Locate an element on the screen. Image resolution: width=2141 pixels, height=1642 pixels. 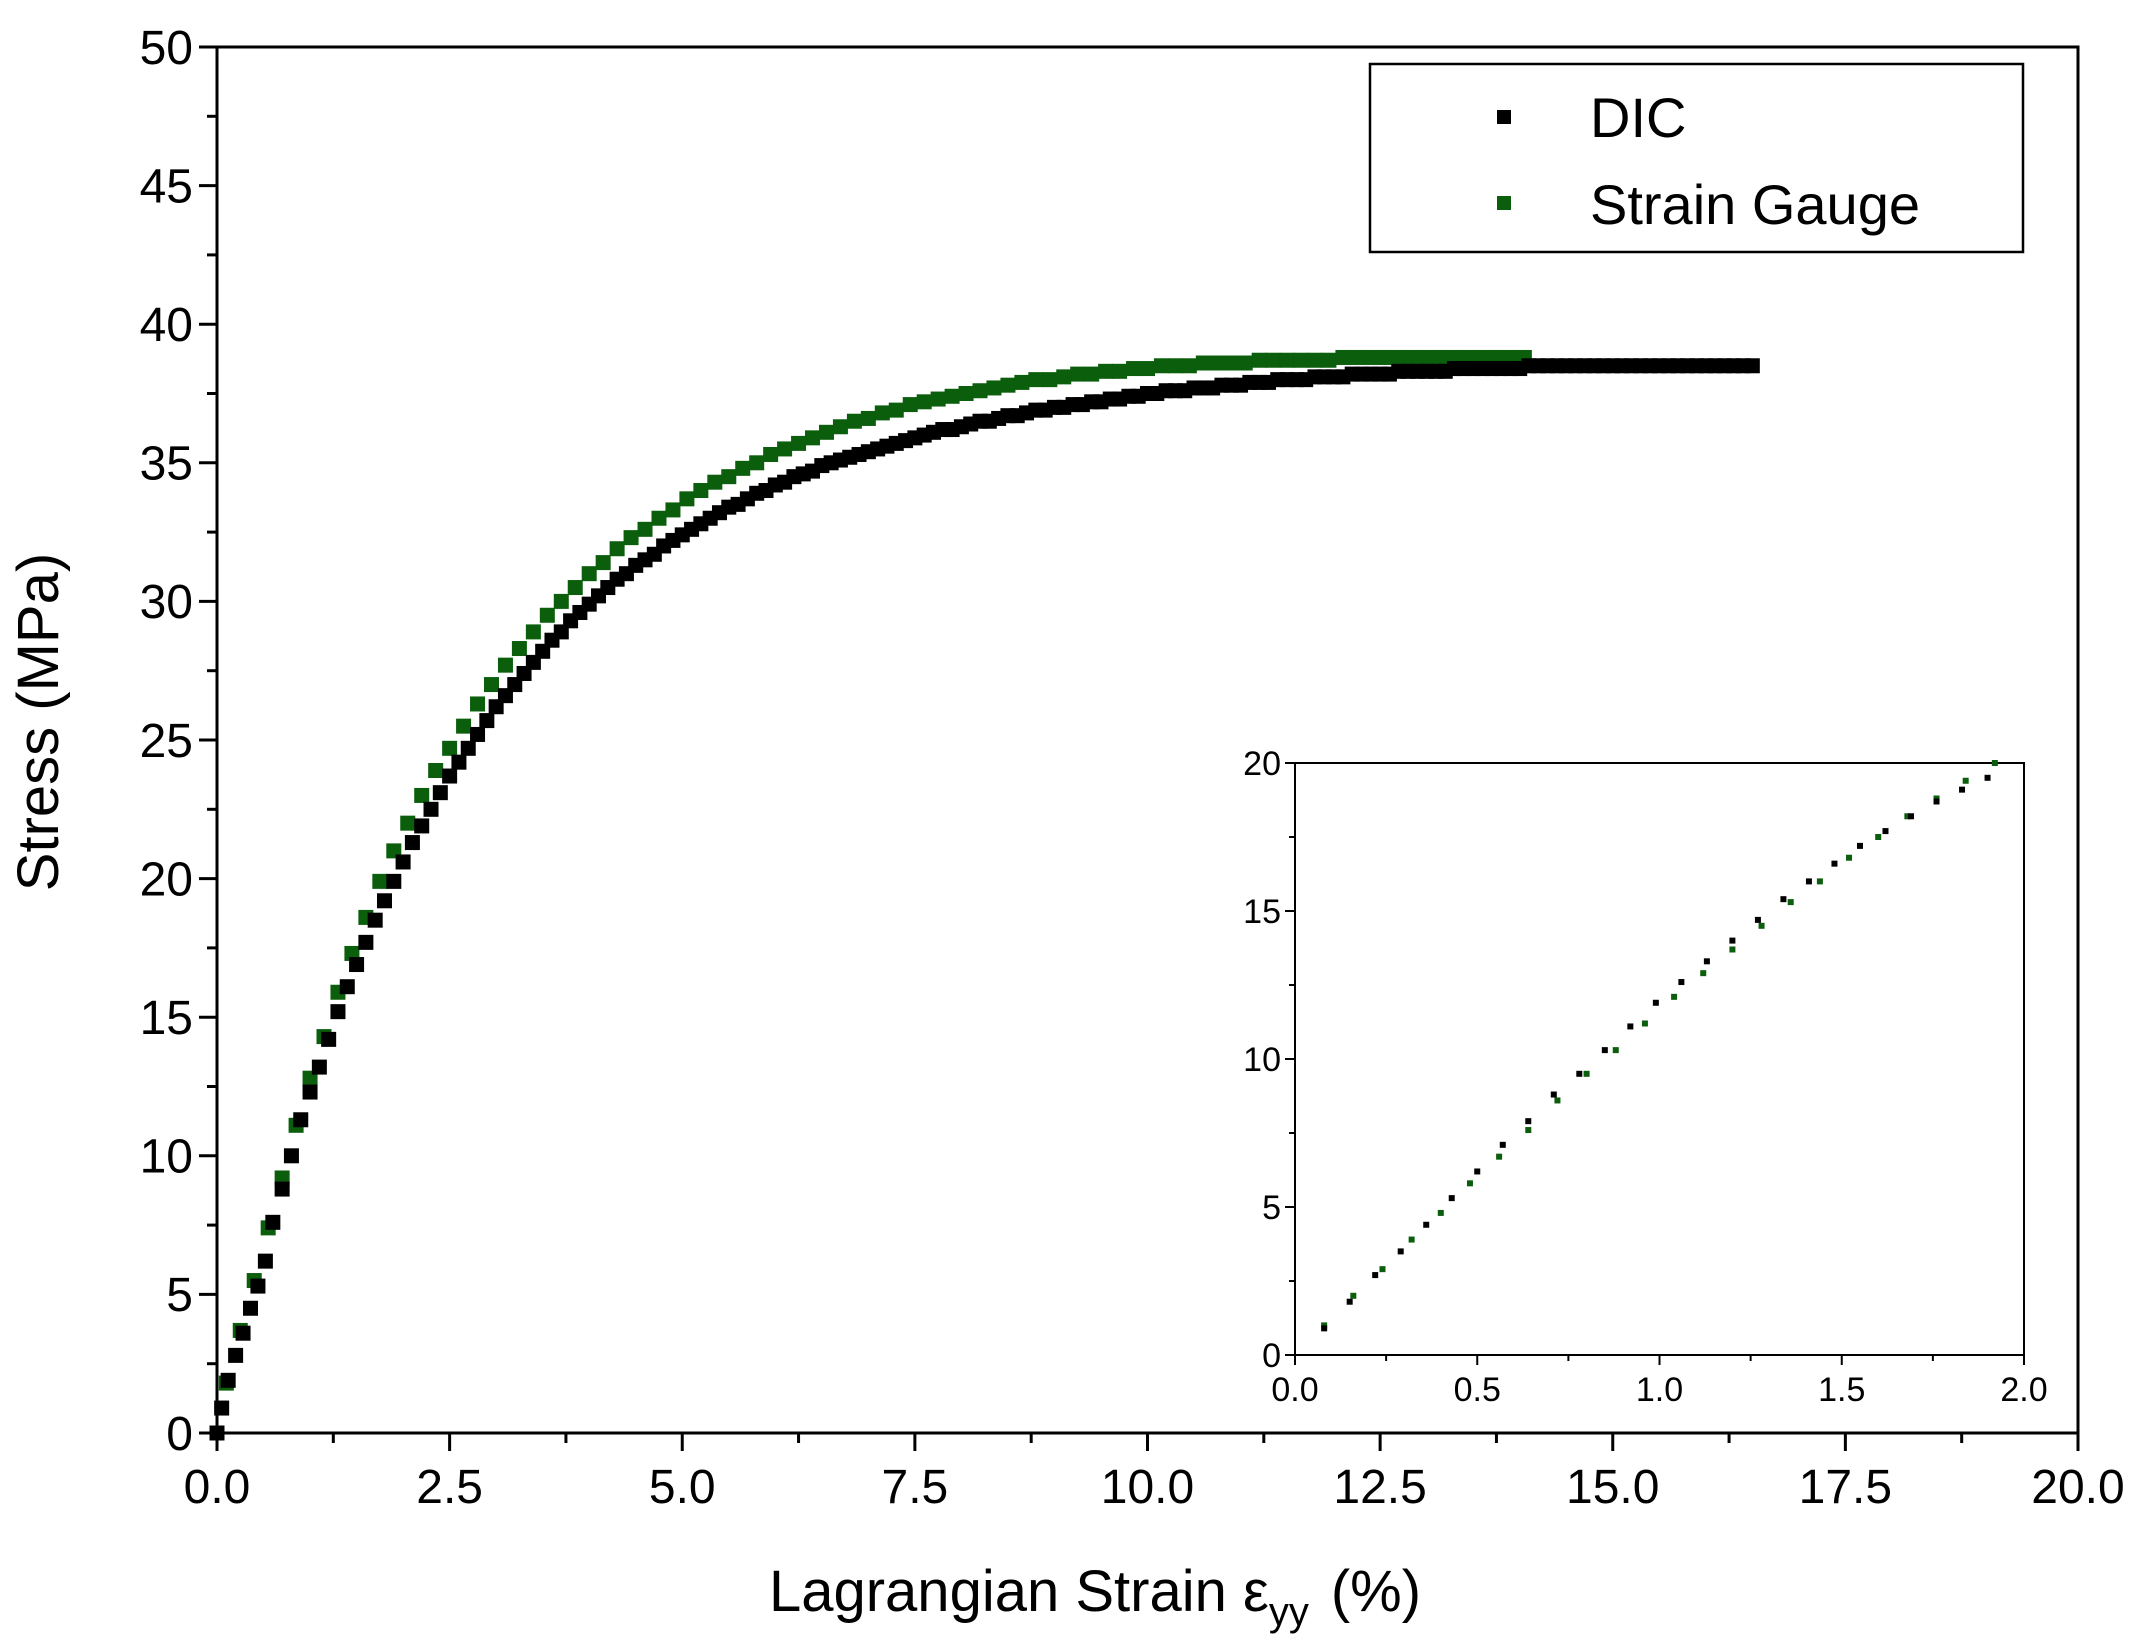
main-y-tick-label: 0 is located at coordinates (179, 1434).